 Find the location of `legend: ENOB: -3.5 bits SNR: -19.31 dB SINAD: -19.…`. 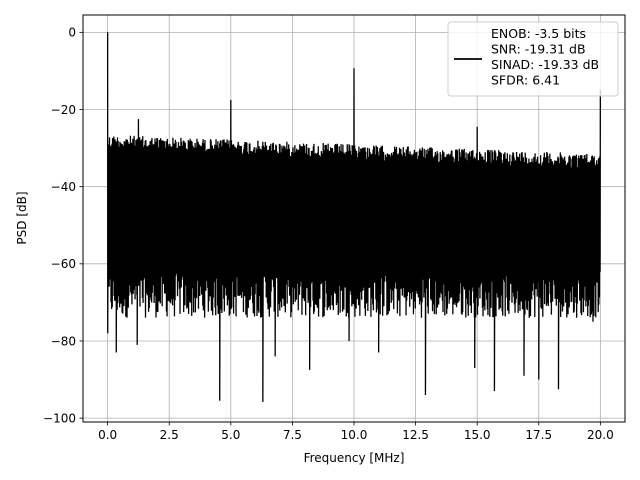

legend: ENOB: -3.5 bits SNR: -19.31 dB SINAD: -19.… is located at coordinates (533, 59).